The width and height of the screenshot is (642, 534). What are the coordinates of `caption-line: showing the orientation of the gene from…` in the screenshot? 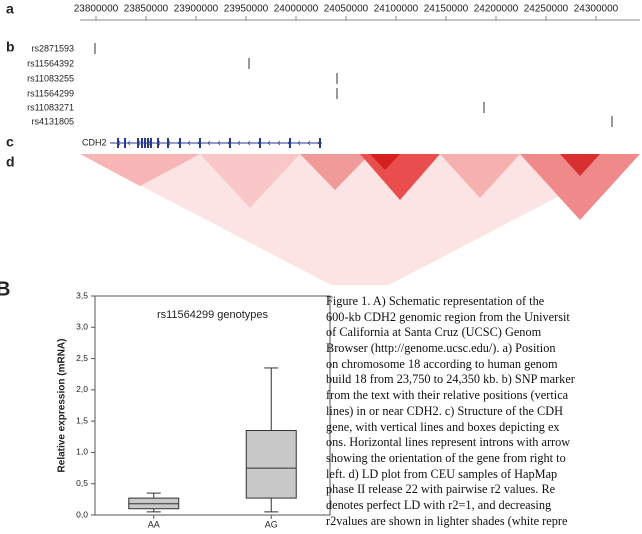 It's located at (446, 457).